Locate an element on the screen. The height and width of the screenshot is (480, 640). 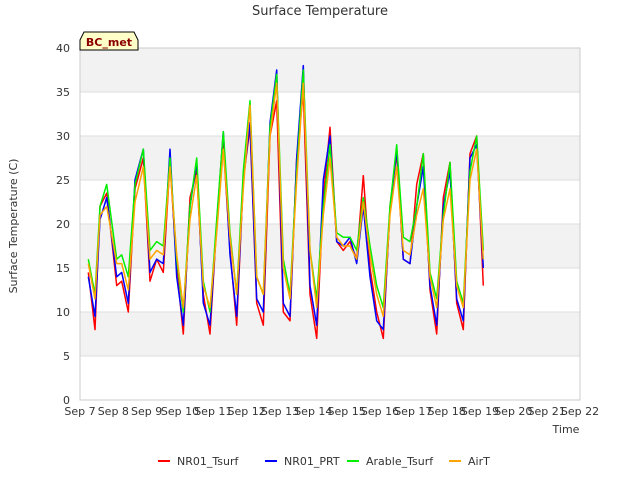
legend-item-nr01-tsurf: NR01_Tsurf is located at coordinates (198, 461).